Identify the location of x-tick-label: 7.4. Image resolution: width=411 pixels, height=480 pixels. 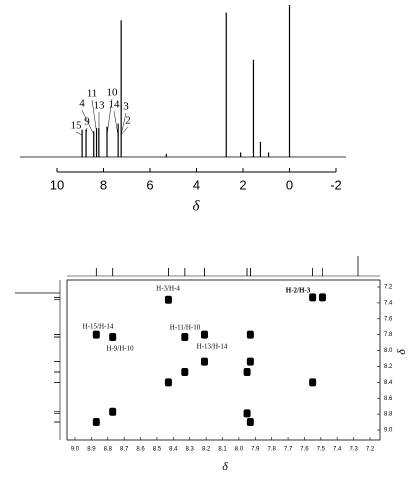
(337, 450).